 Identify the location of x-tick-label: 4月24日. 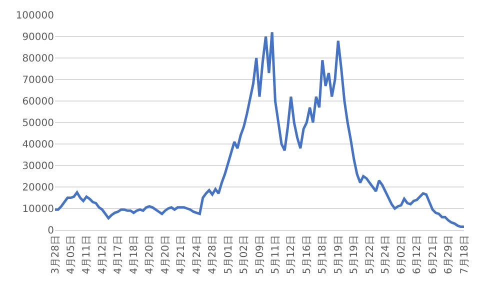
(197, 254).